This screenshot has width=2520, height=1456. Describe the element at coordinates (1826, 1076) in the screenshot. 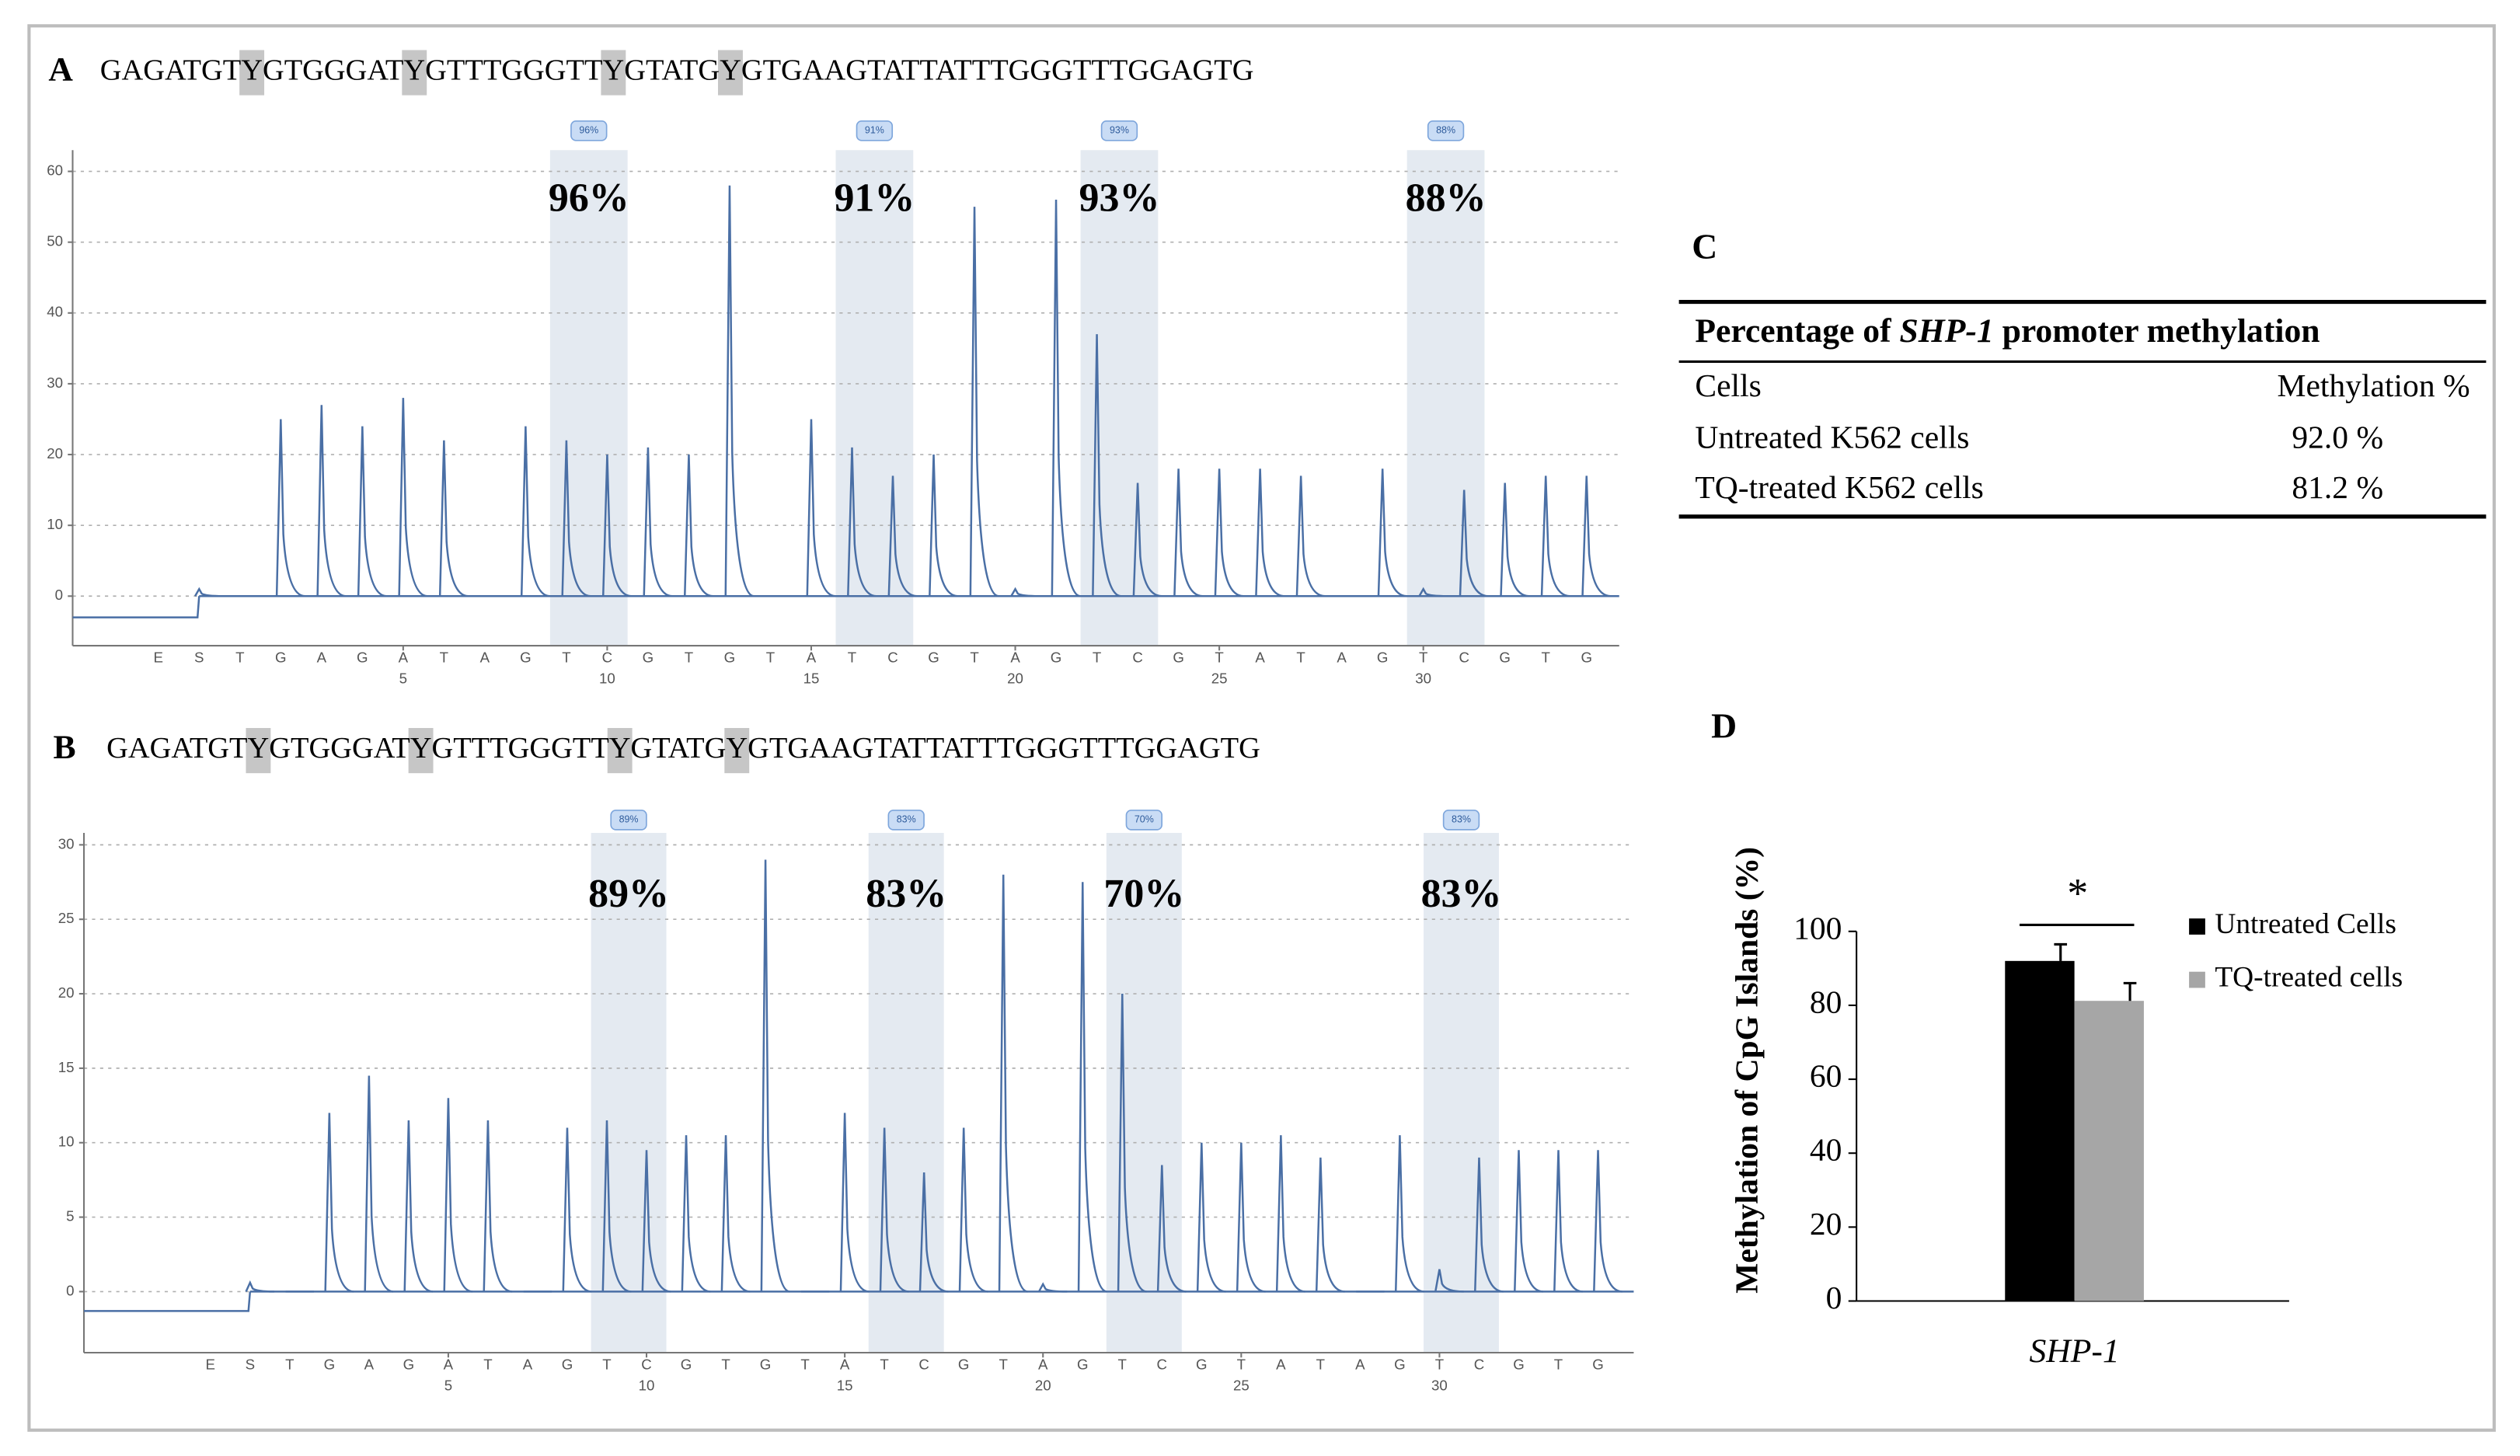

I see `y-tick-label: 60` at that location.